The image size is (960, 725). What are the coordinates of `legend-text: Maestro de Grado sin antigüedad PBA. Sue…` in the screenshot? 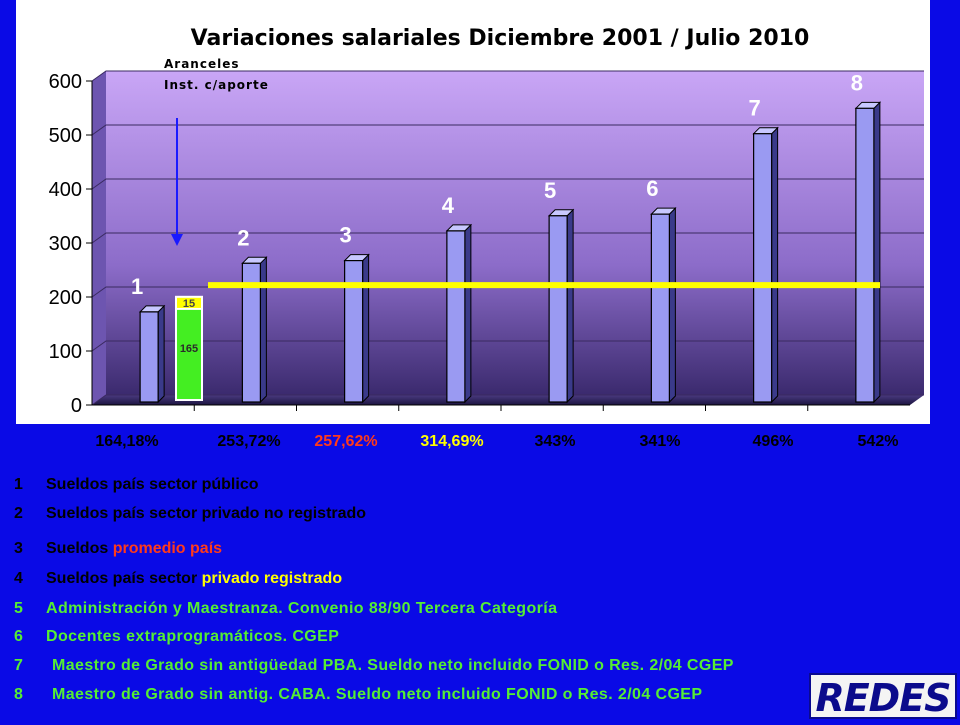 It's located at (393, 665).